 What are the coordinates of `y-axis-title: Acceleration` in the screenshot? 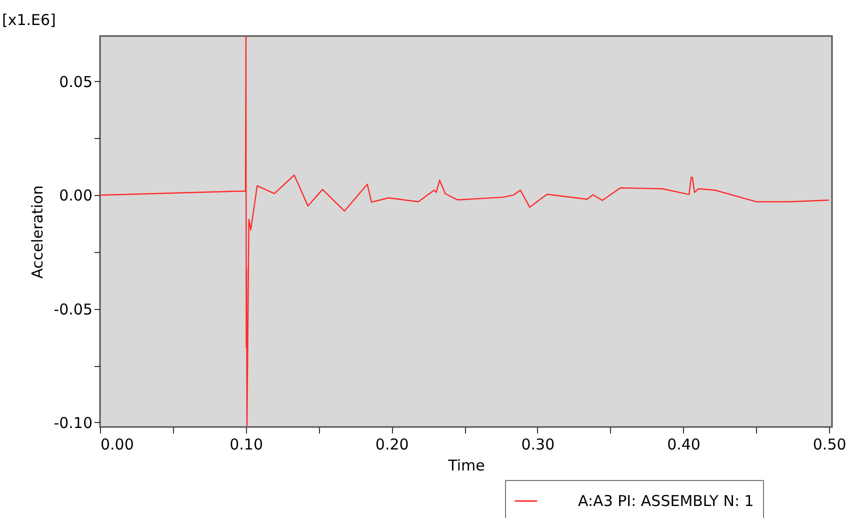 It's located at (37, 232).